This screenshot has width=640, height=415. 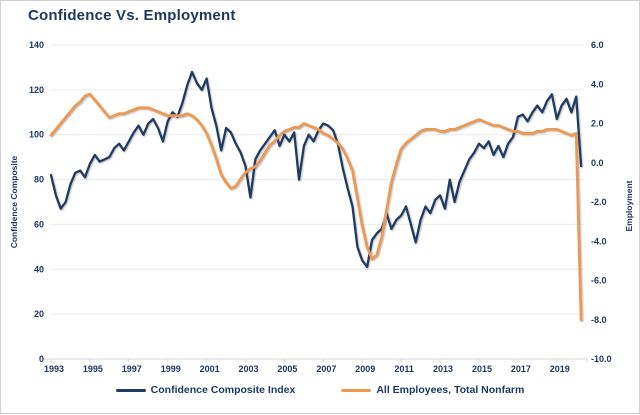 What do you see at coordinates (482, 369) in the screenshot?
I see `x-axis-tick-label: 2015` at bounding box center [482, 369].